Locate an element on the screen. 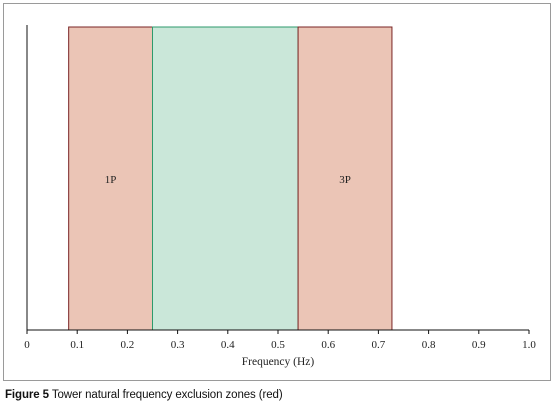  x-tick-label: 0.9 is located at coordinates (479, 345).